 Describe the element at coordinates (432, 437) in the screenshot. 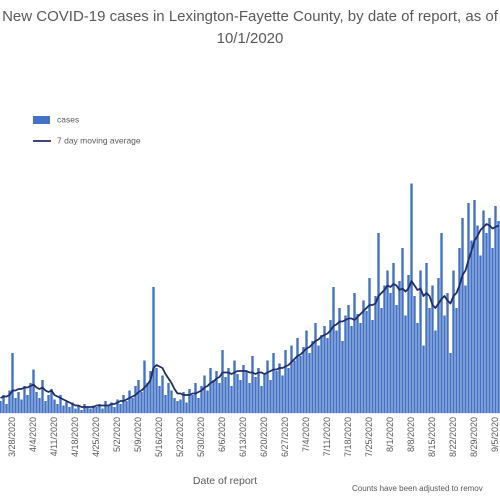

I see `x-tick-label: 8/15/2020` at that location.